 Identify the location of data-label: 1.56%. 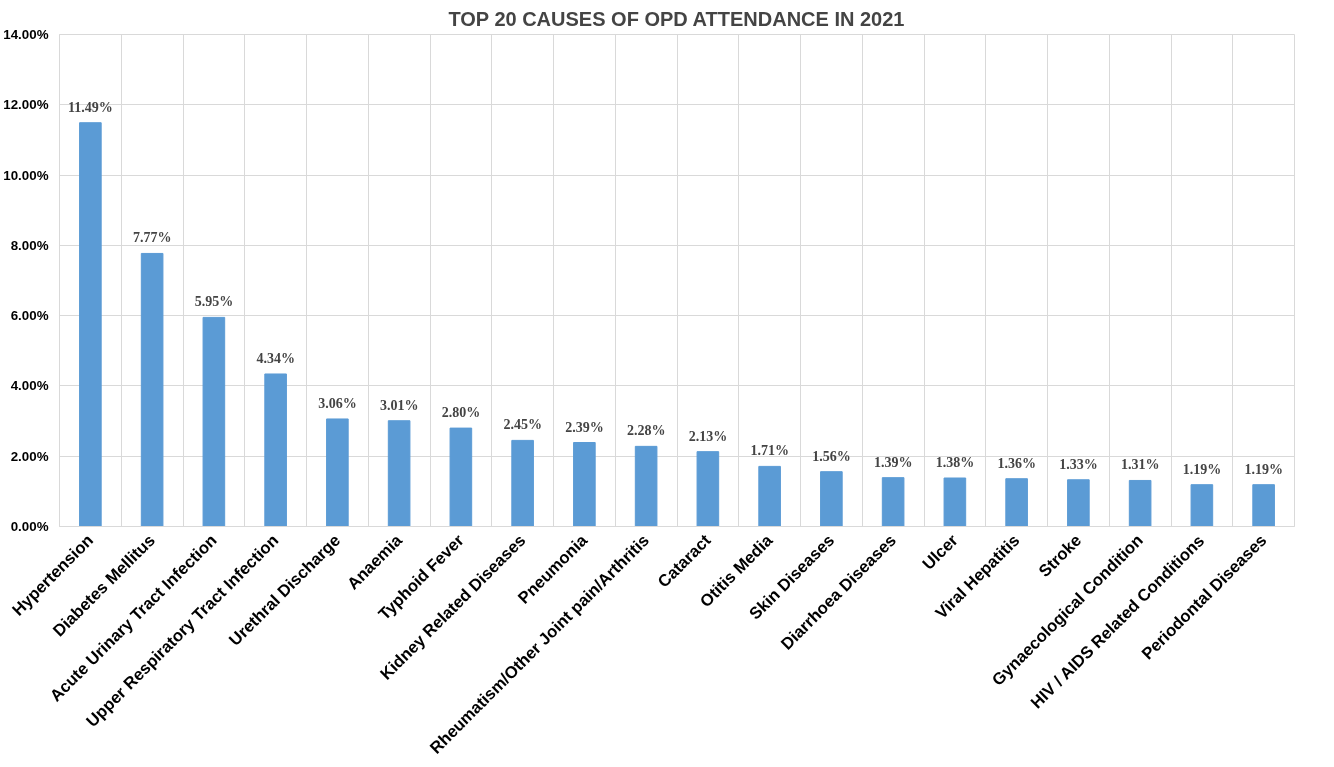
(831, 456).